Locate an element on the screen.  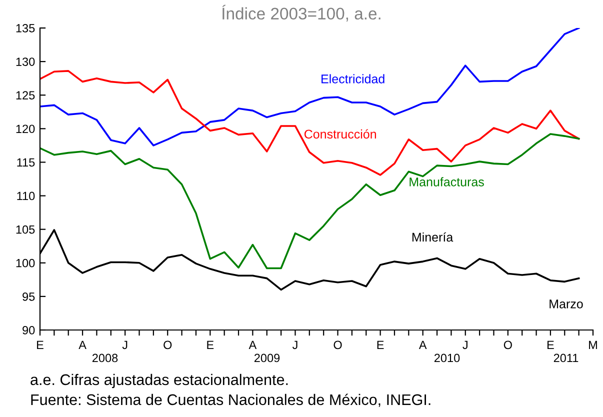
y-tick-label: 95 is located at coordinates (28, 296).